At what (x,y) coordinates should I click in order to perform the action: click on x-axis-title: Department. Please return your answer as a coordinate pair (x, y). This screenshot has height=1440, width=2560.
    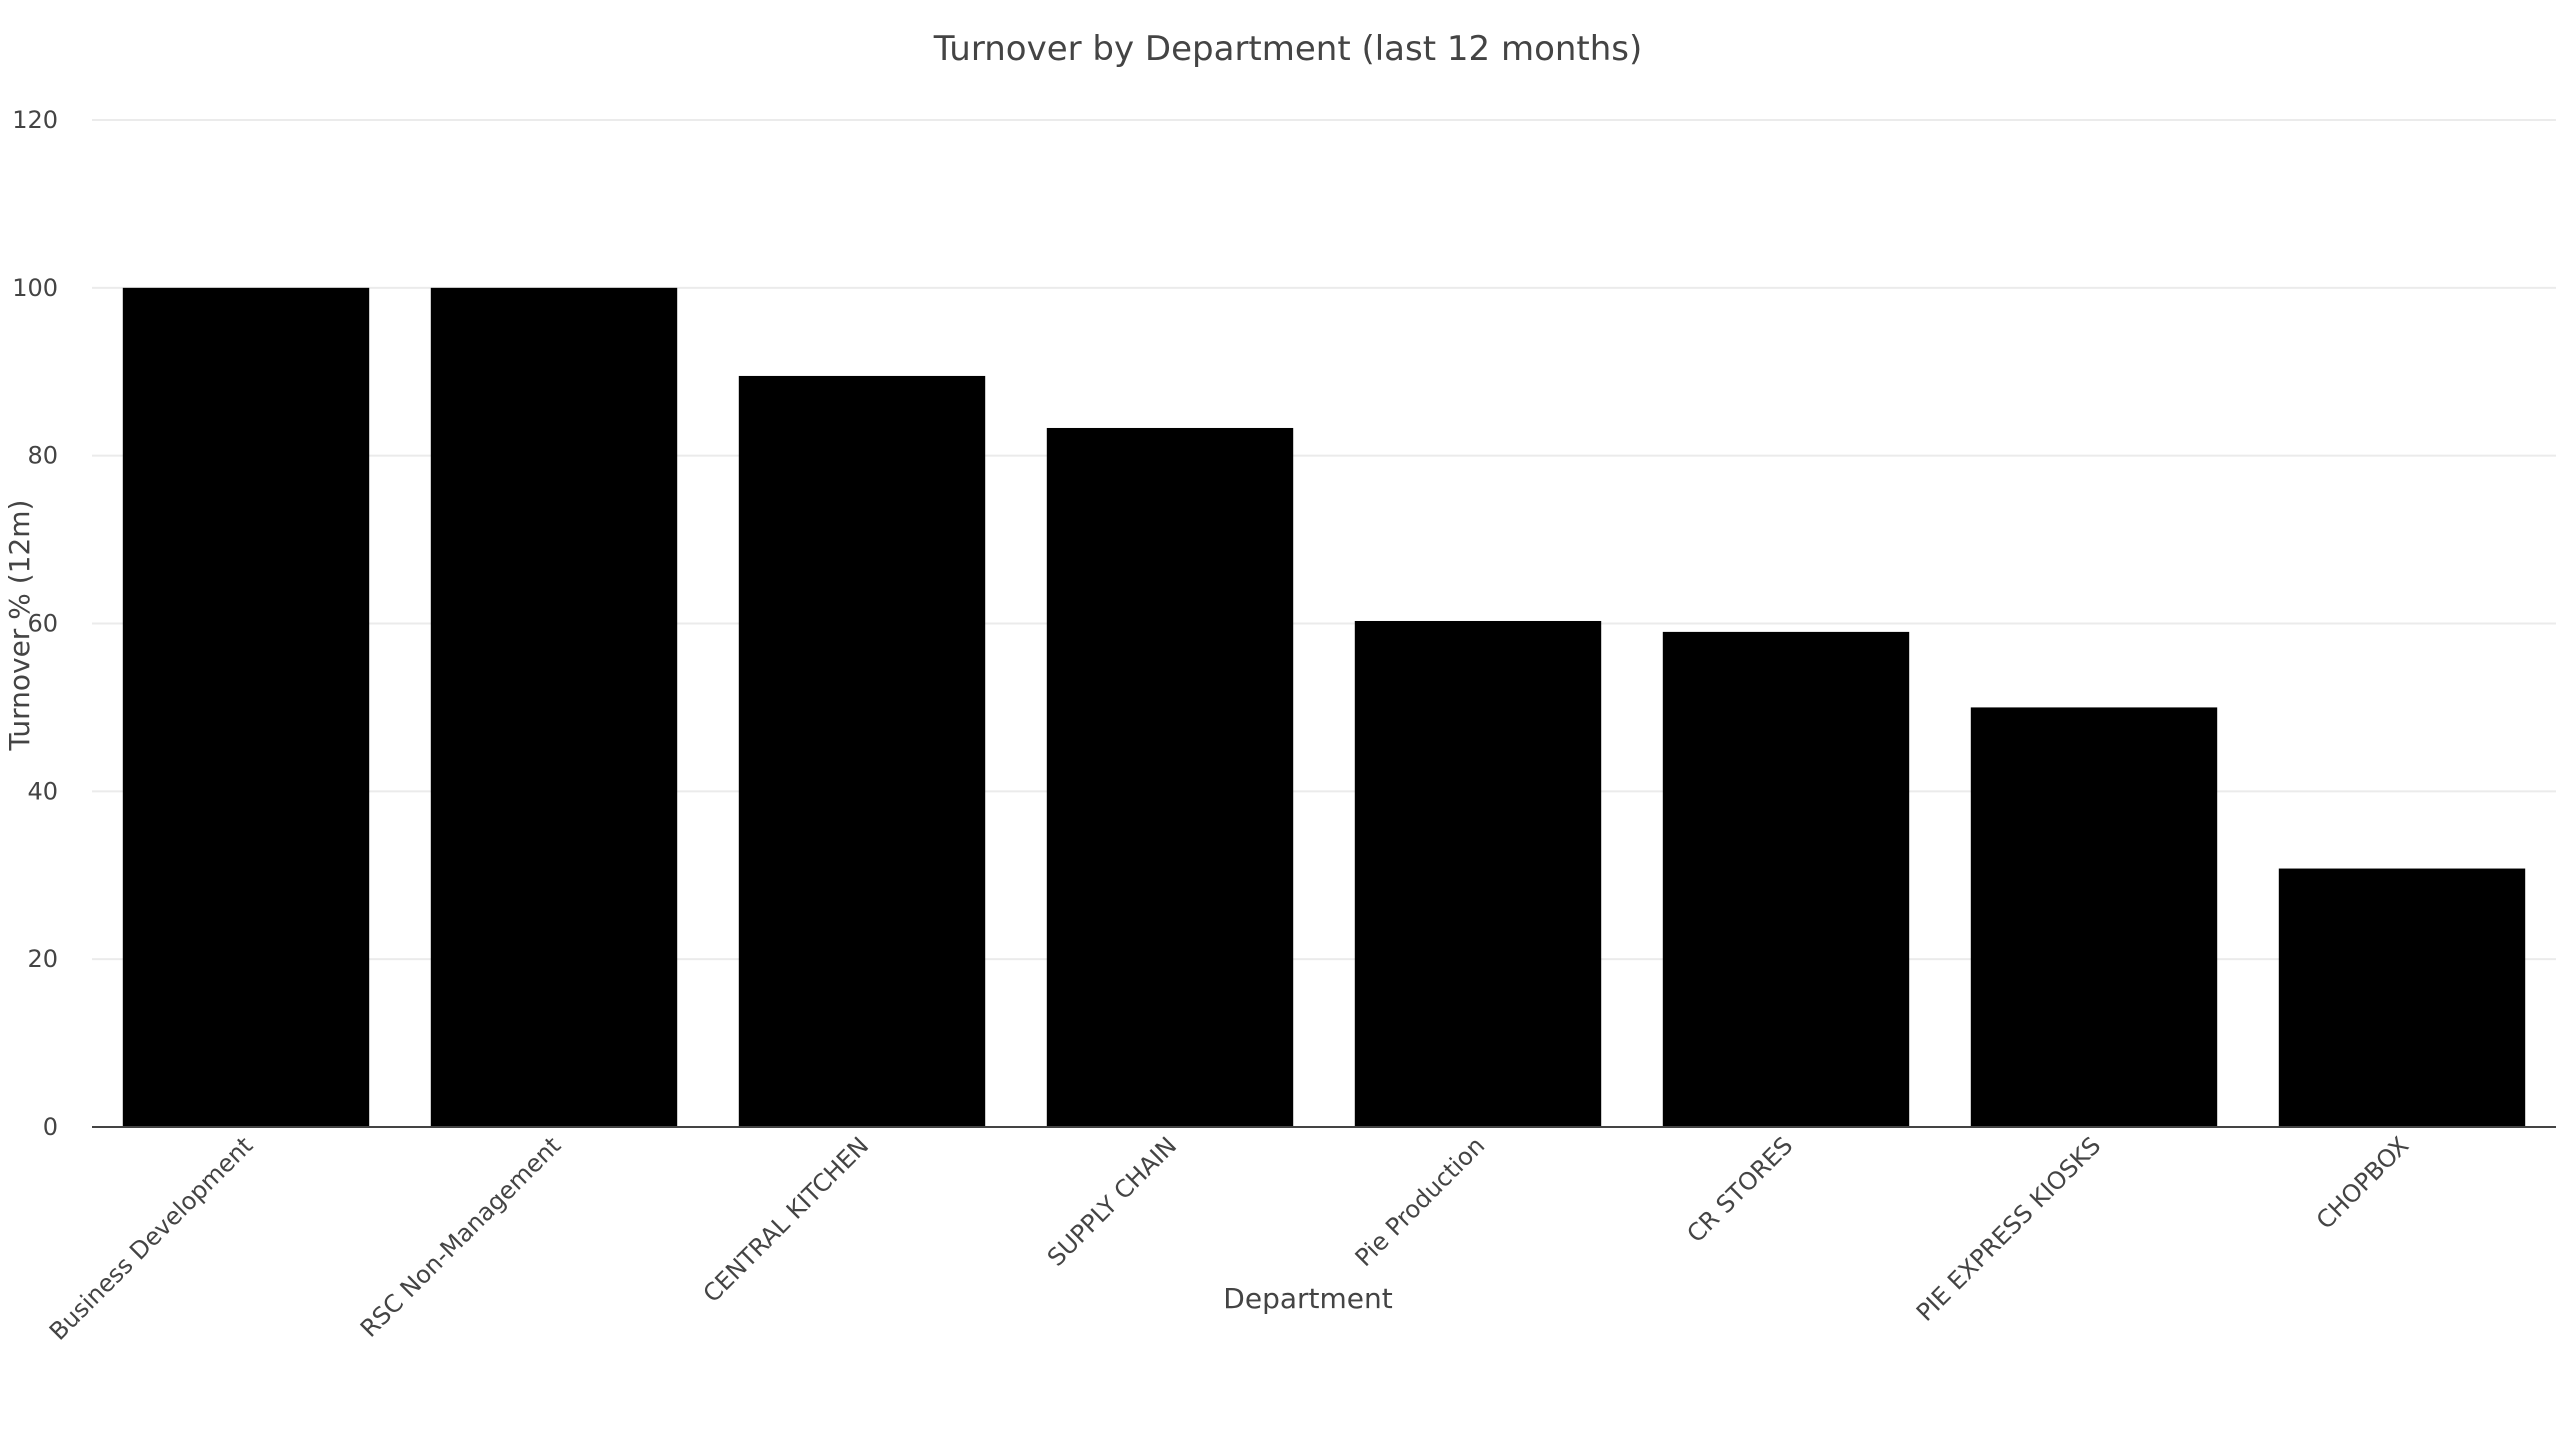
    Looking at the image, I should click on (1307, 1298).